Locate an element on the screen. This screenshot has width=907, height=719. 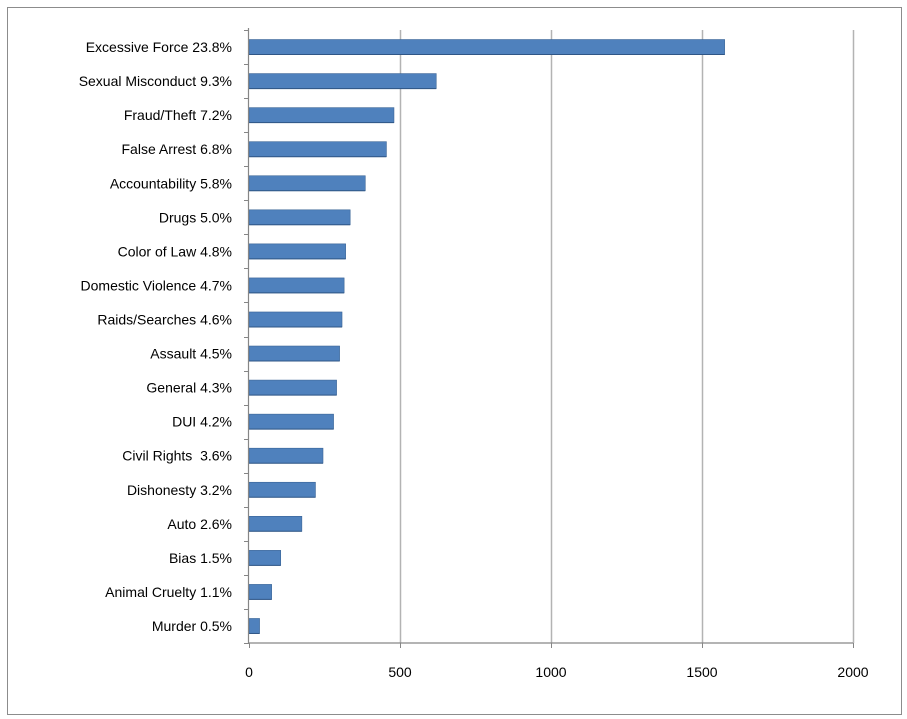
x-tick-label: 2000 is located at coordinates (852, 672).